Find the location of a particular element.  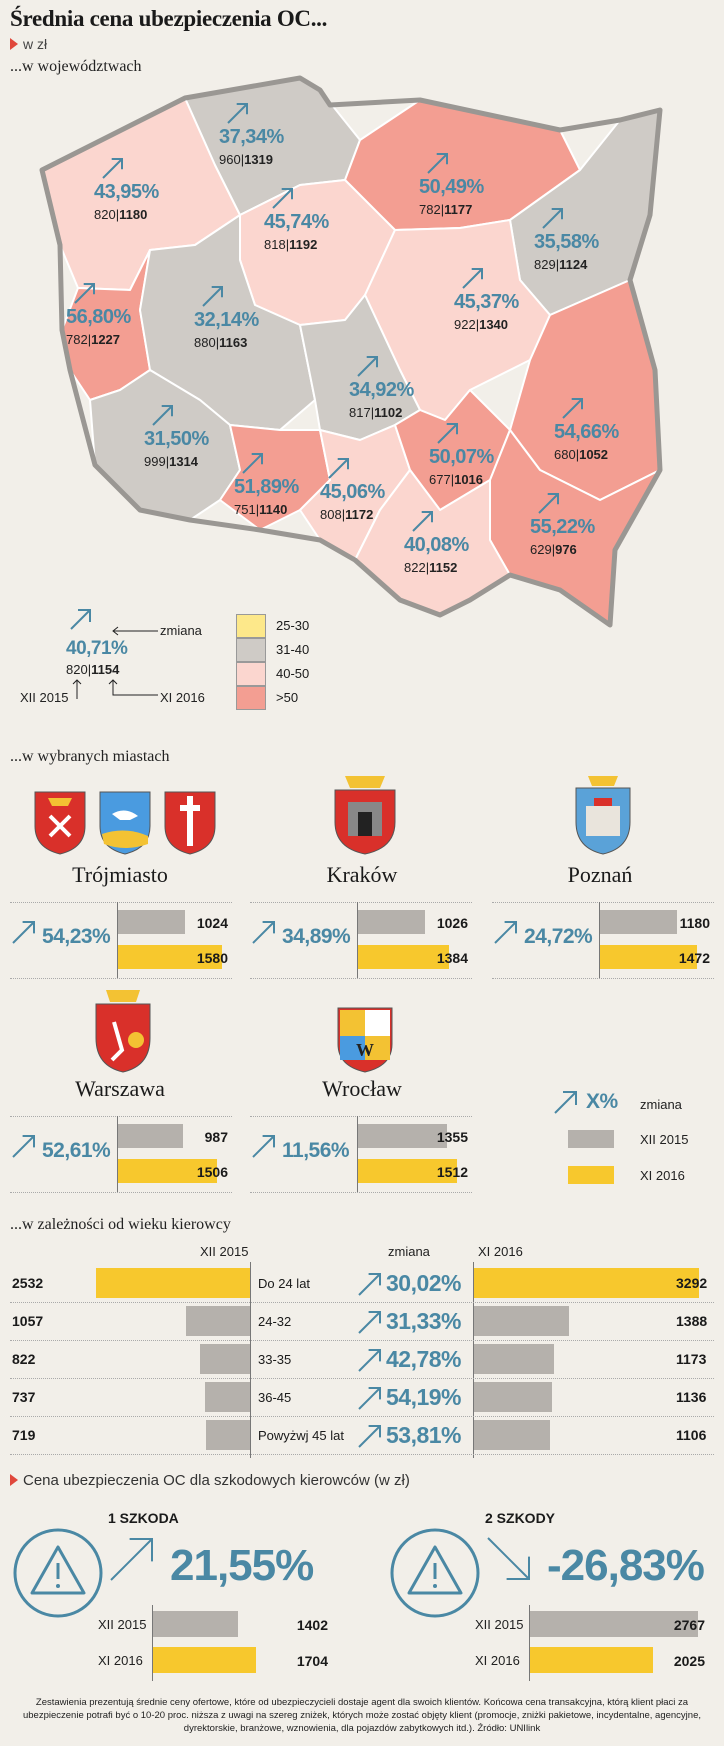

region-values: 751|1140 is located at coordinates (261, 509).